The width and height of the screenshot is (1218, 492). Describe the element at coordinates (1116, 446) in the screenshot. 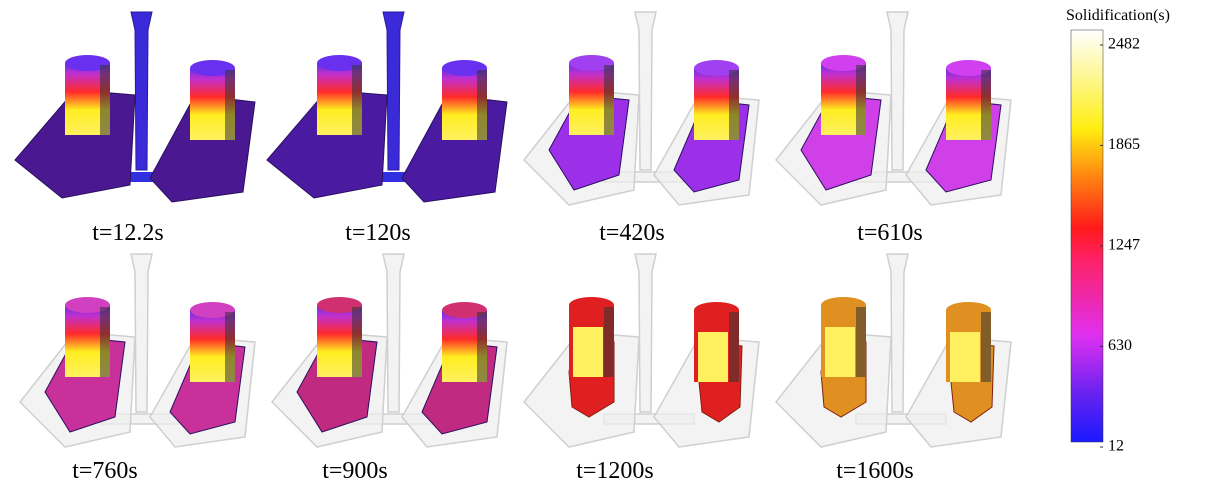

I see `colorbar-tick-label: 12` at that location.